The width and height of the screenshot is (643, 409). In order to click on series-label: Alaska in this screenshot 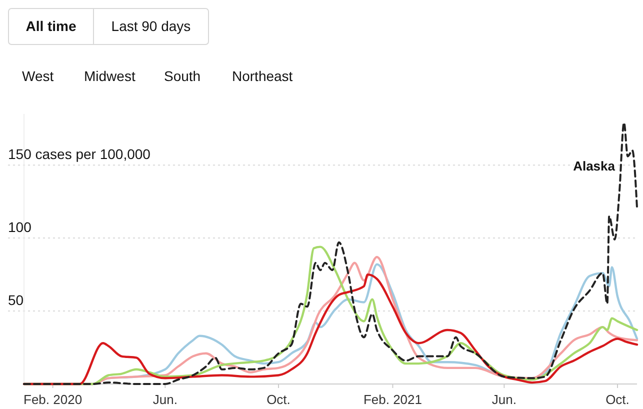, I will do `click(594, 166)`.